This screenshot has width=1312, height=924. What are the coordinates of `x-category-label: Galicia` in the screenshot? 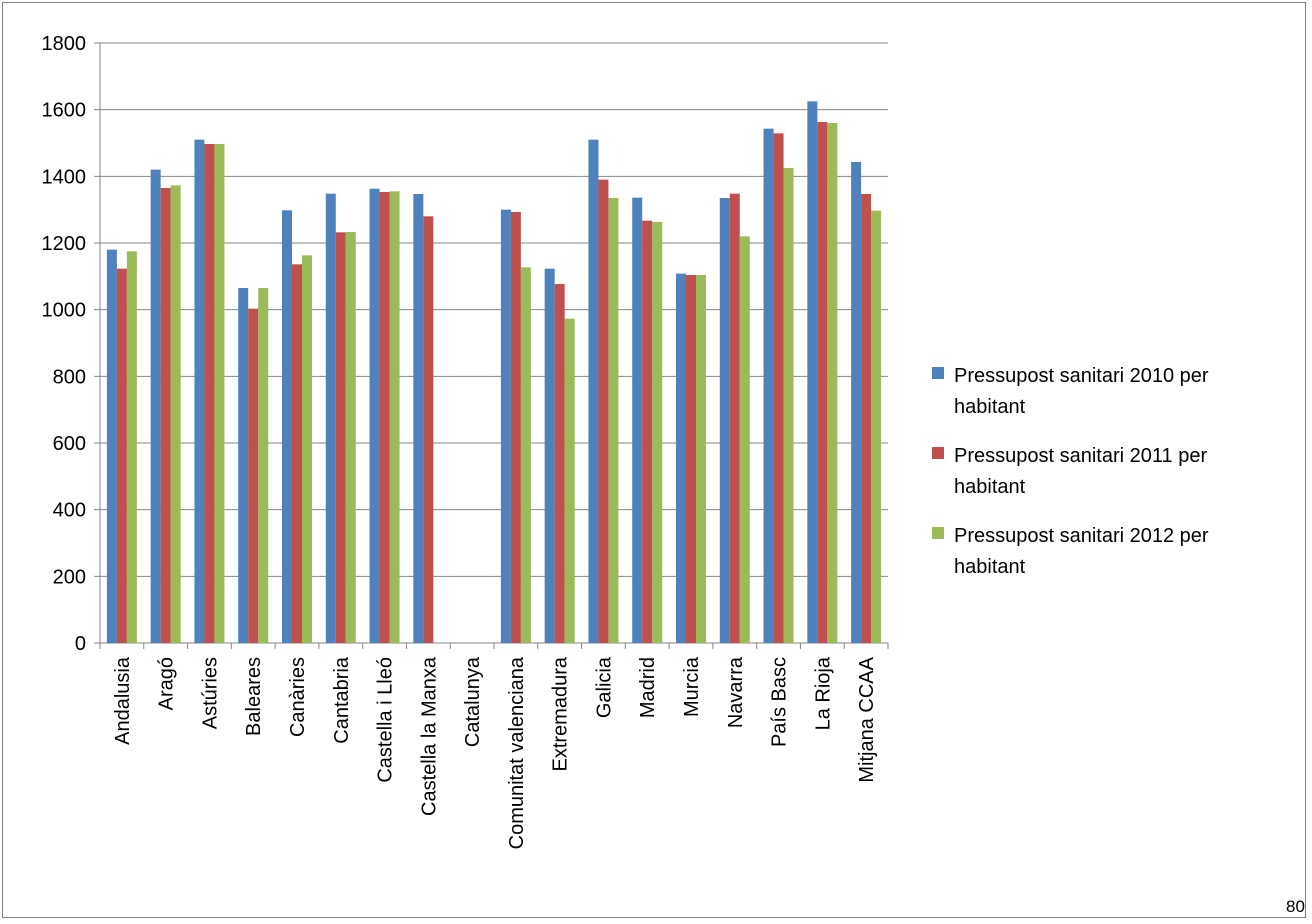 It's located at (604, 687).